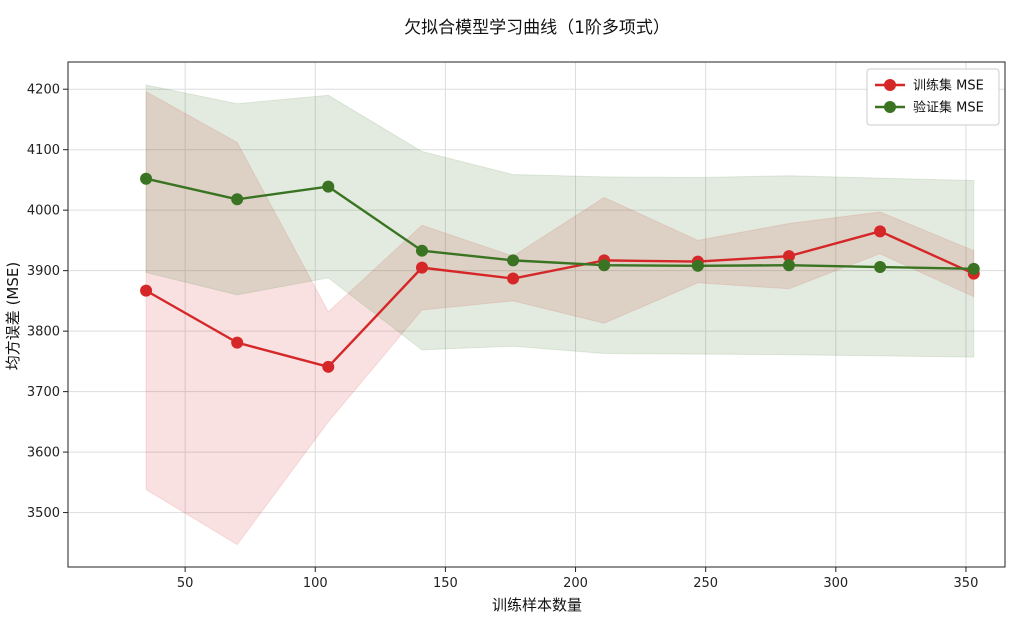 This screenshot has width=1024, height=625. What do you see at coordinates (537, 605) in the screenshot?
I see `x-axis-label: 训练样本数量` at bounding box center [537, 605].